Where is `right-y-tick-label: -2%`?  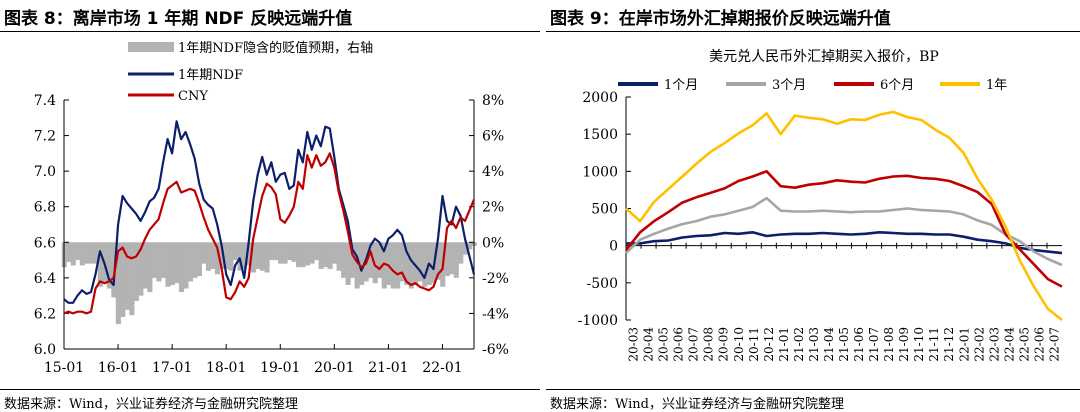 right-y-tick-label: -2% is located at coordinates (495, 279).